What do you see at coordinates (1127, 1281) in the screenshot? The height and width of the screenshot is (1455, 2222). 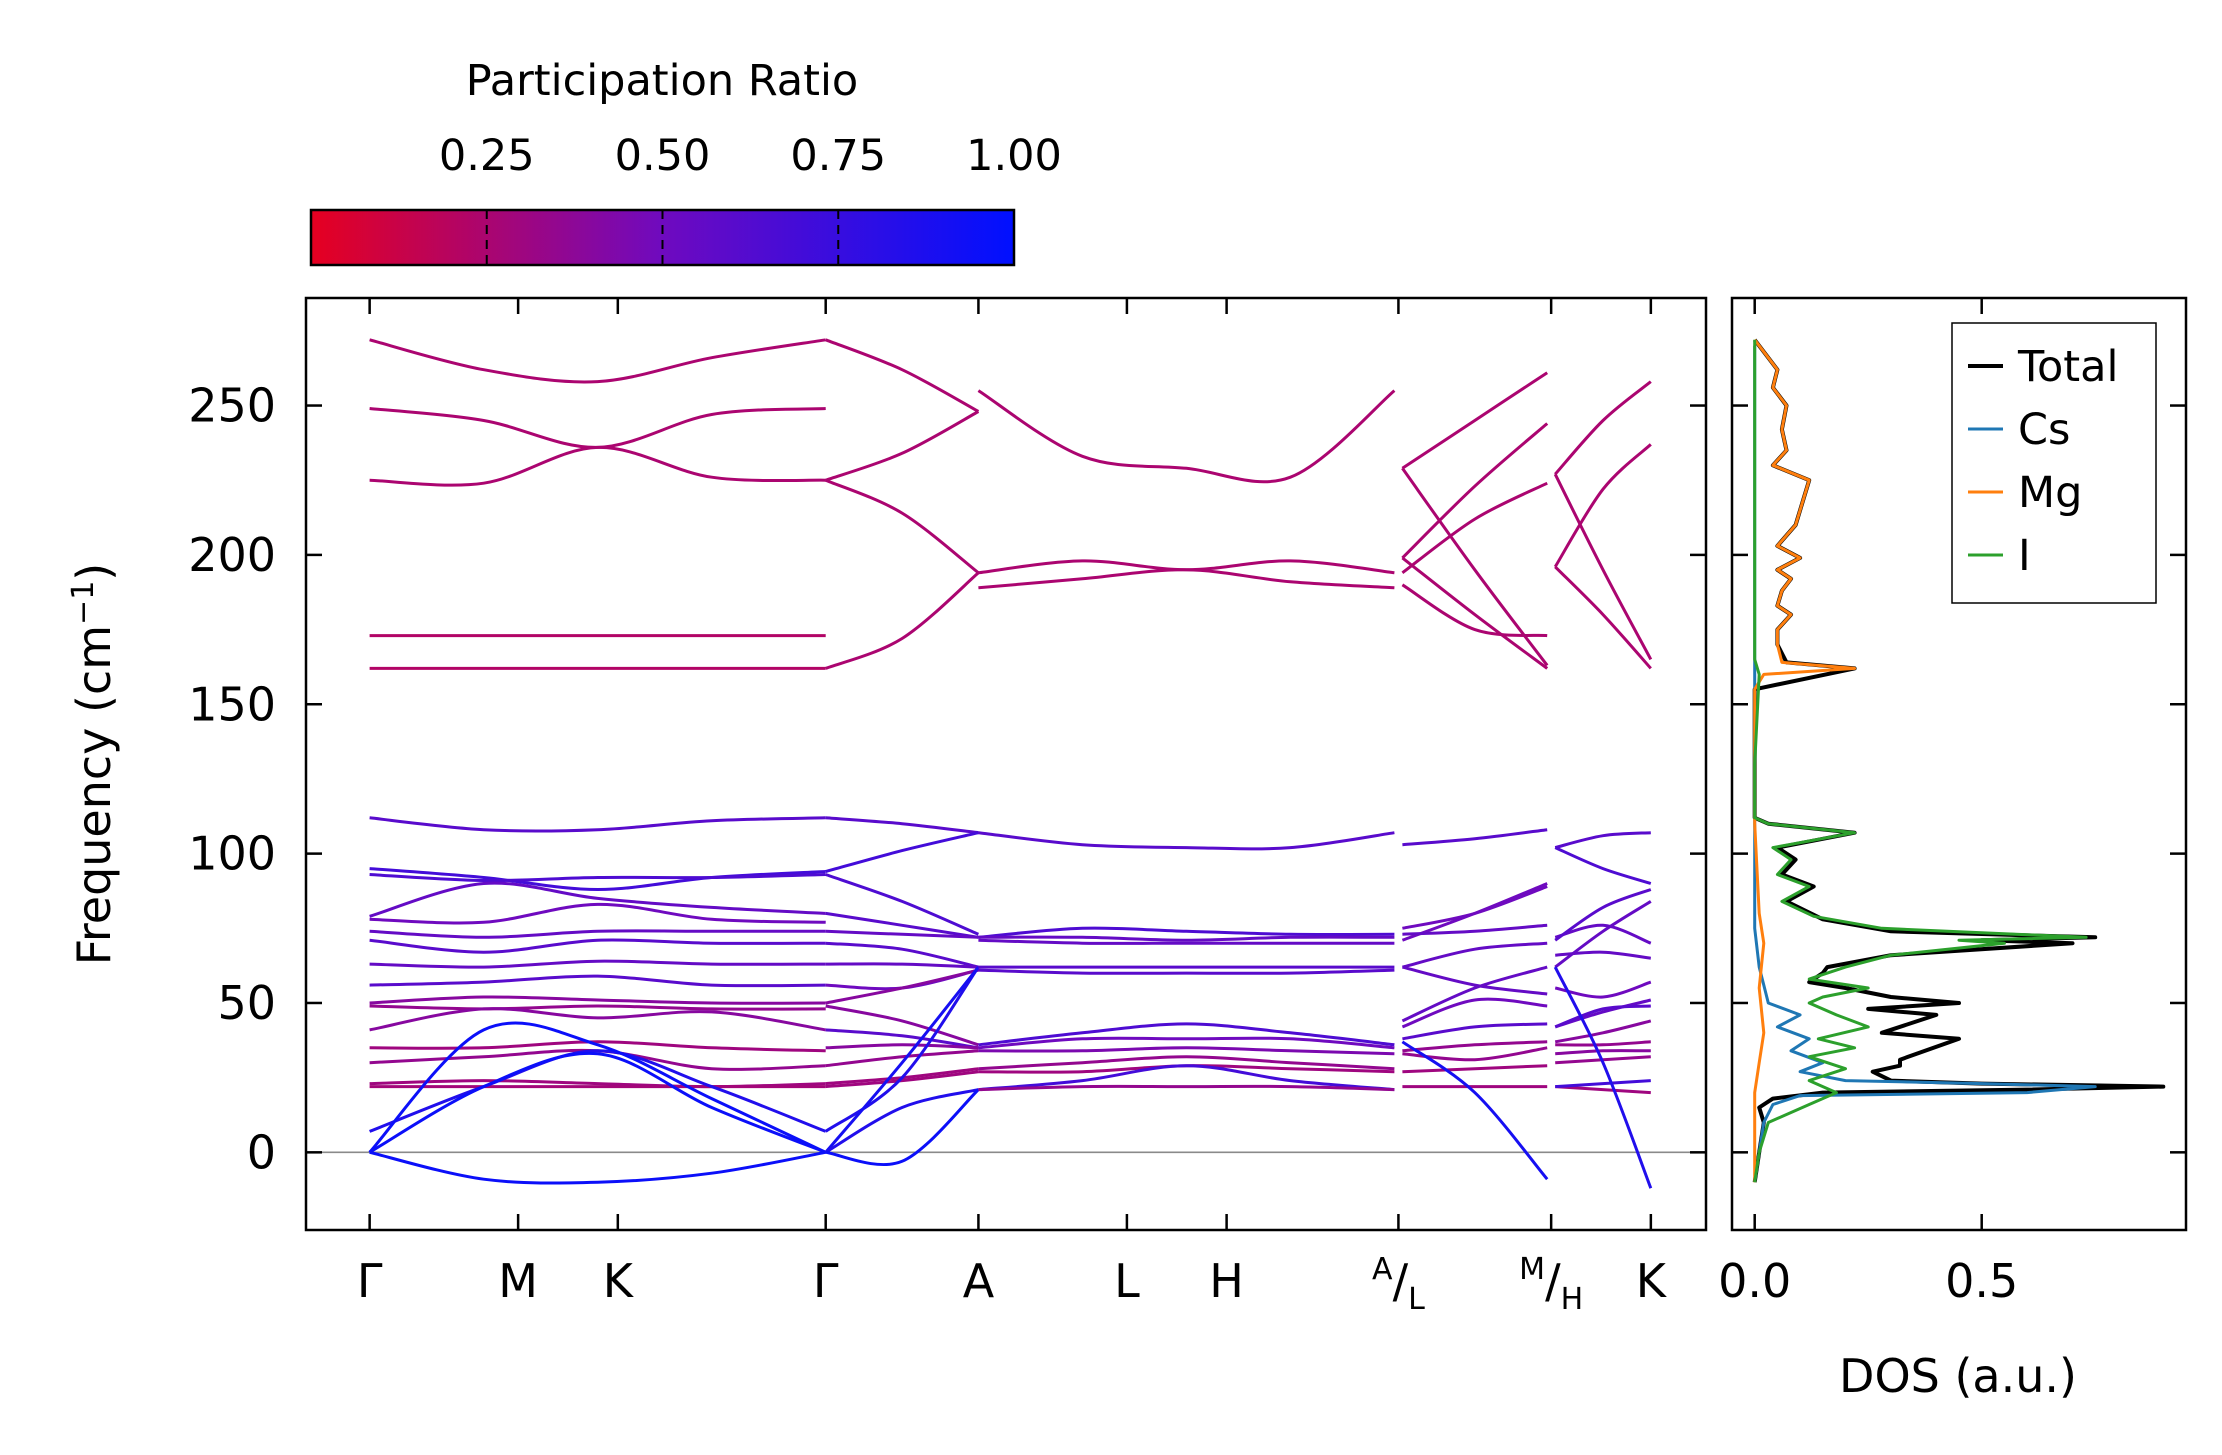 I see `x-tick-label: L` at bounding box center [1127, 1281].